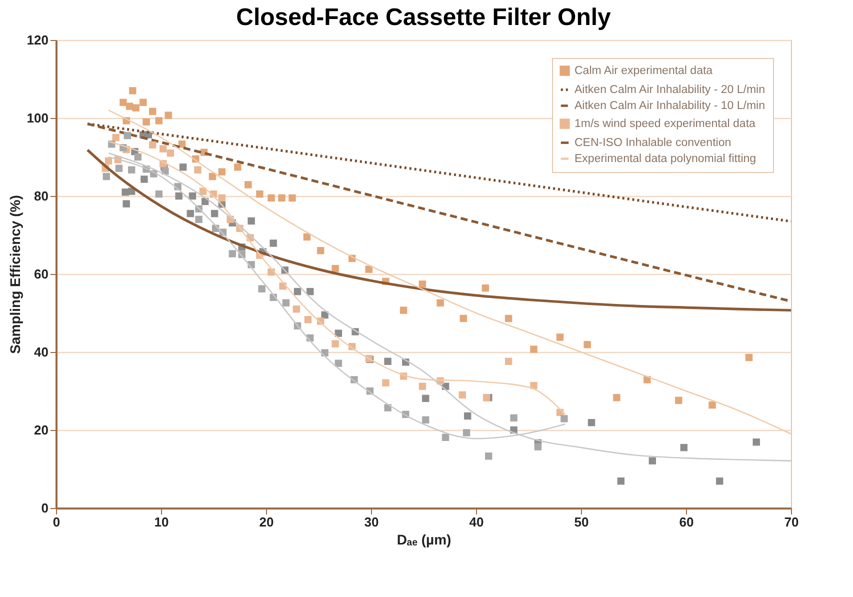 This screenshot has width=853, height=597. Describe the element at coordinates (37, 40) in the screenshot. I see `y-tick-label: 120` at that location.